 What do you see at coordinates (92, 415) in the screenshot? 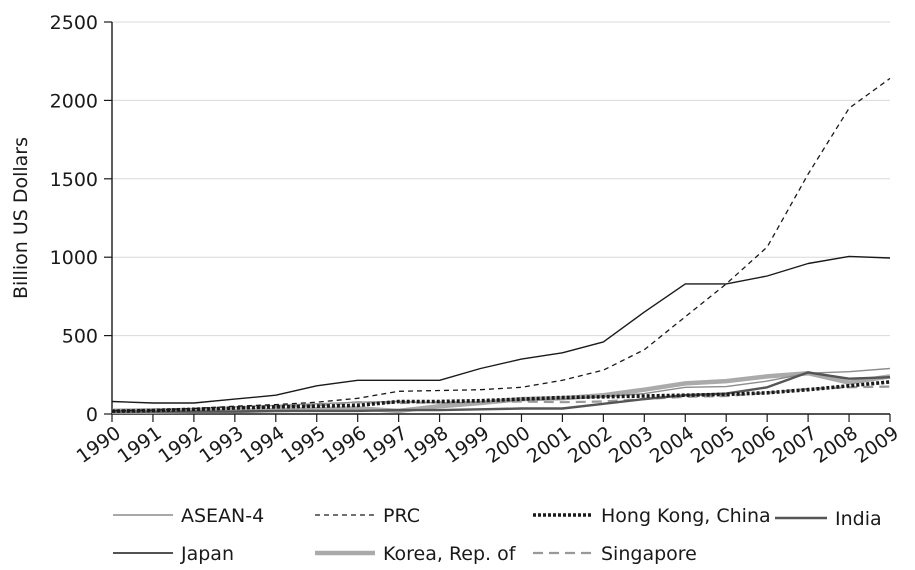
I see `y-tick-label: 0` at bounding box center [92, 415].